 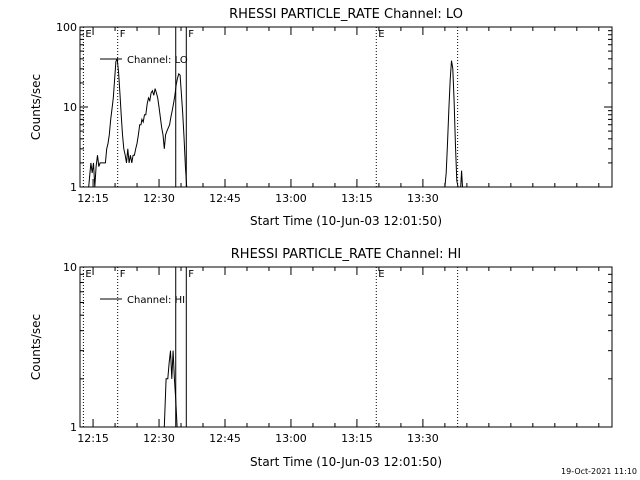 What do you see at coordinates (599, 471) in the screenshot?
I see `footer-timestamp: 19-Oct-2021 11:10` at bounding box center [599, 471].